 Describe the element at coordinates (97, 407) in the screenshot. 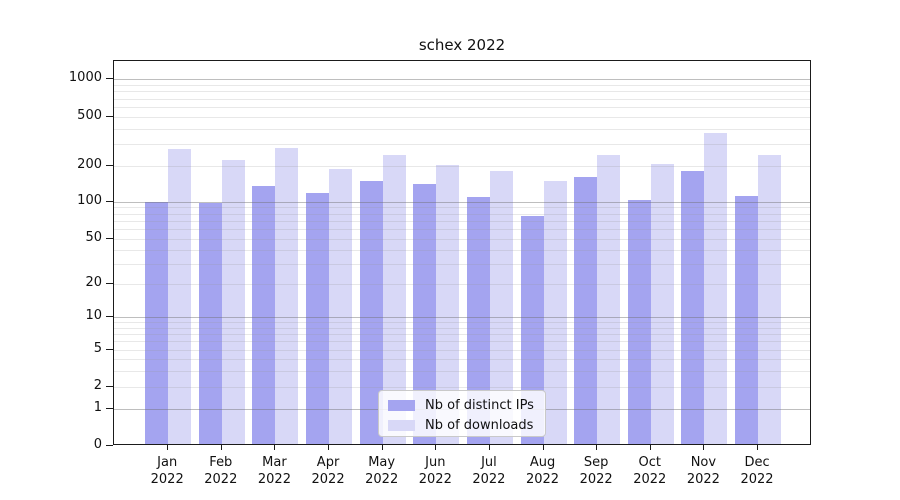

I see `y-tick-label: 1` at that location.